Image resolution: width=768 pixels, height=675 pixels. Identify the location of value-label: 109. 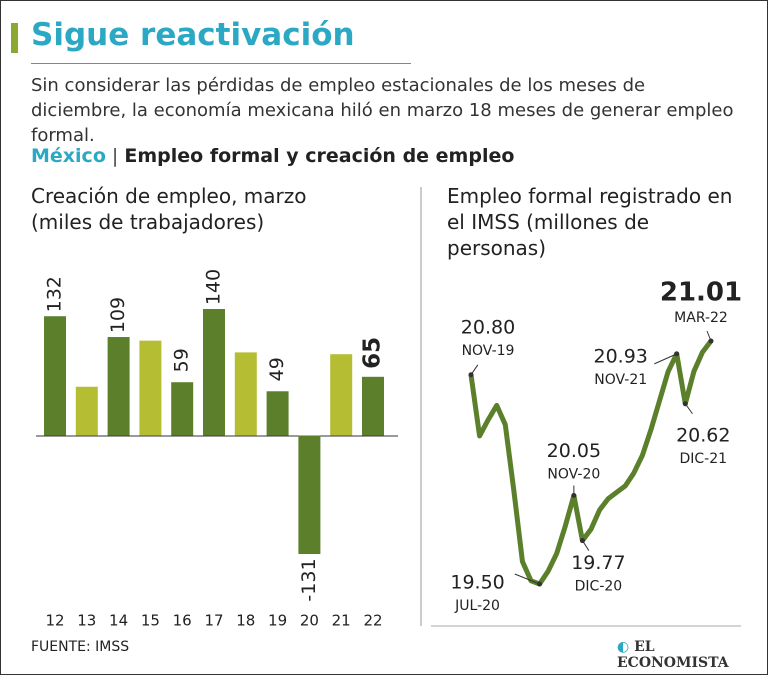
(118, 315).